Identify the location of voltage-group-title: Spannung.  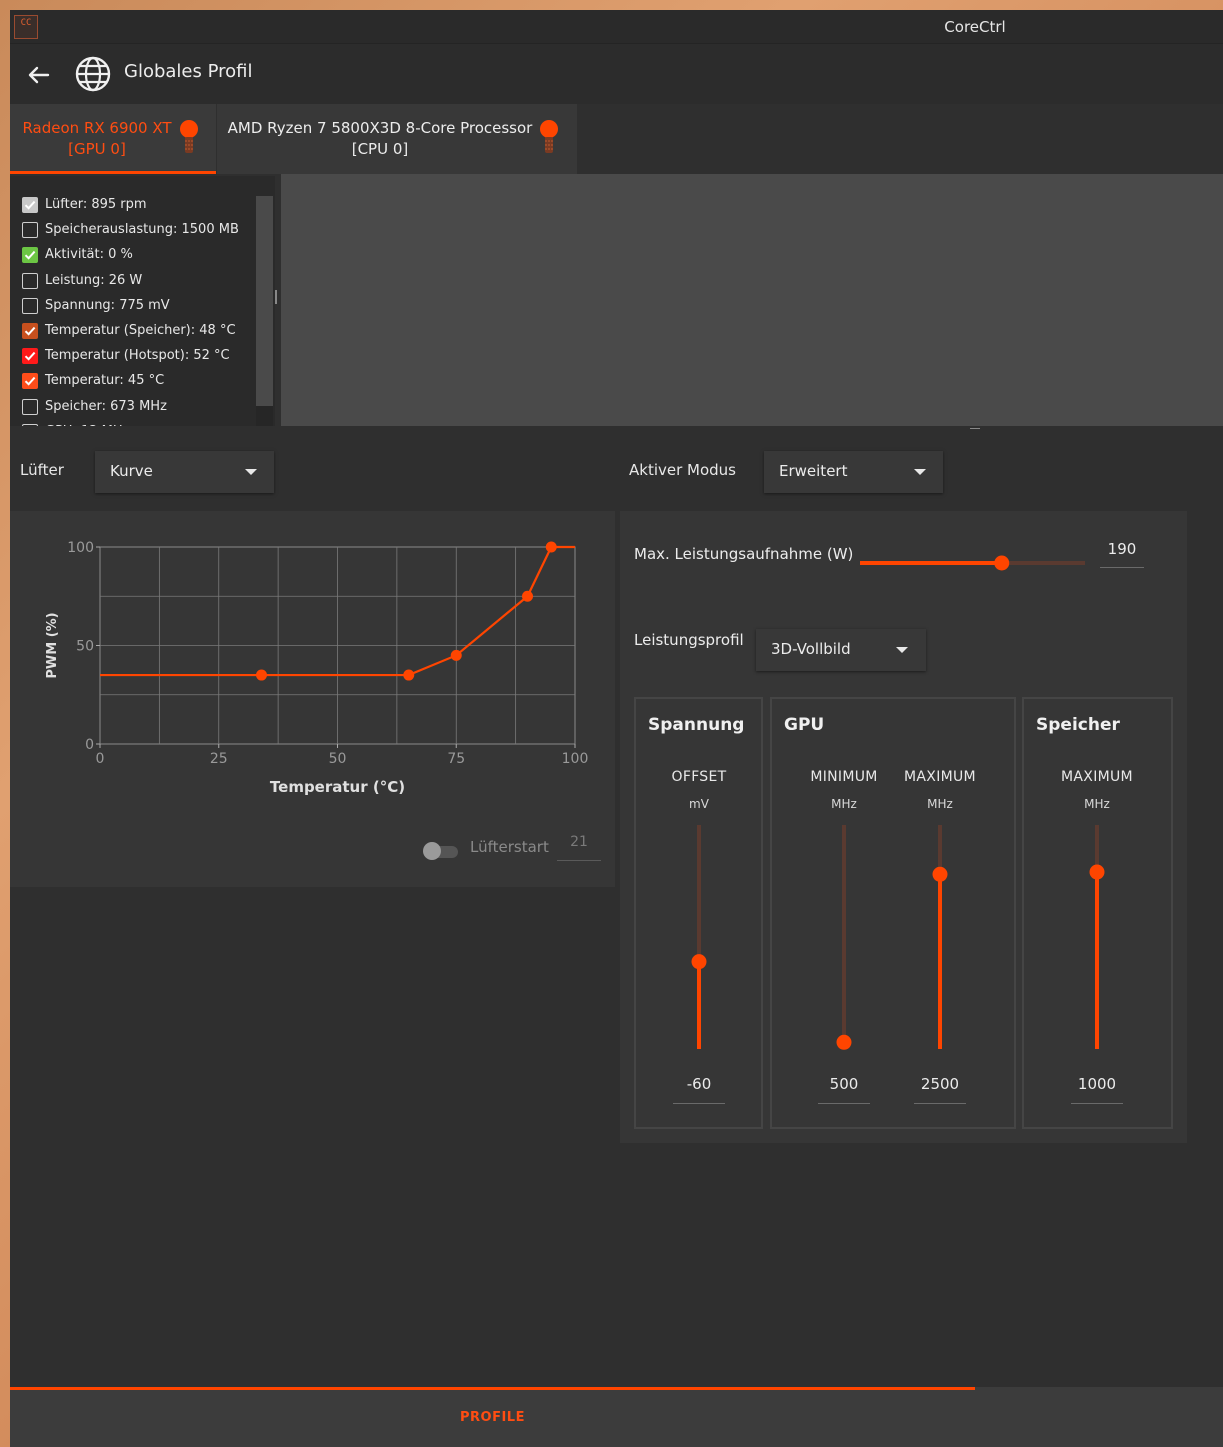
(696, 725).